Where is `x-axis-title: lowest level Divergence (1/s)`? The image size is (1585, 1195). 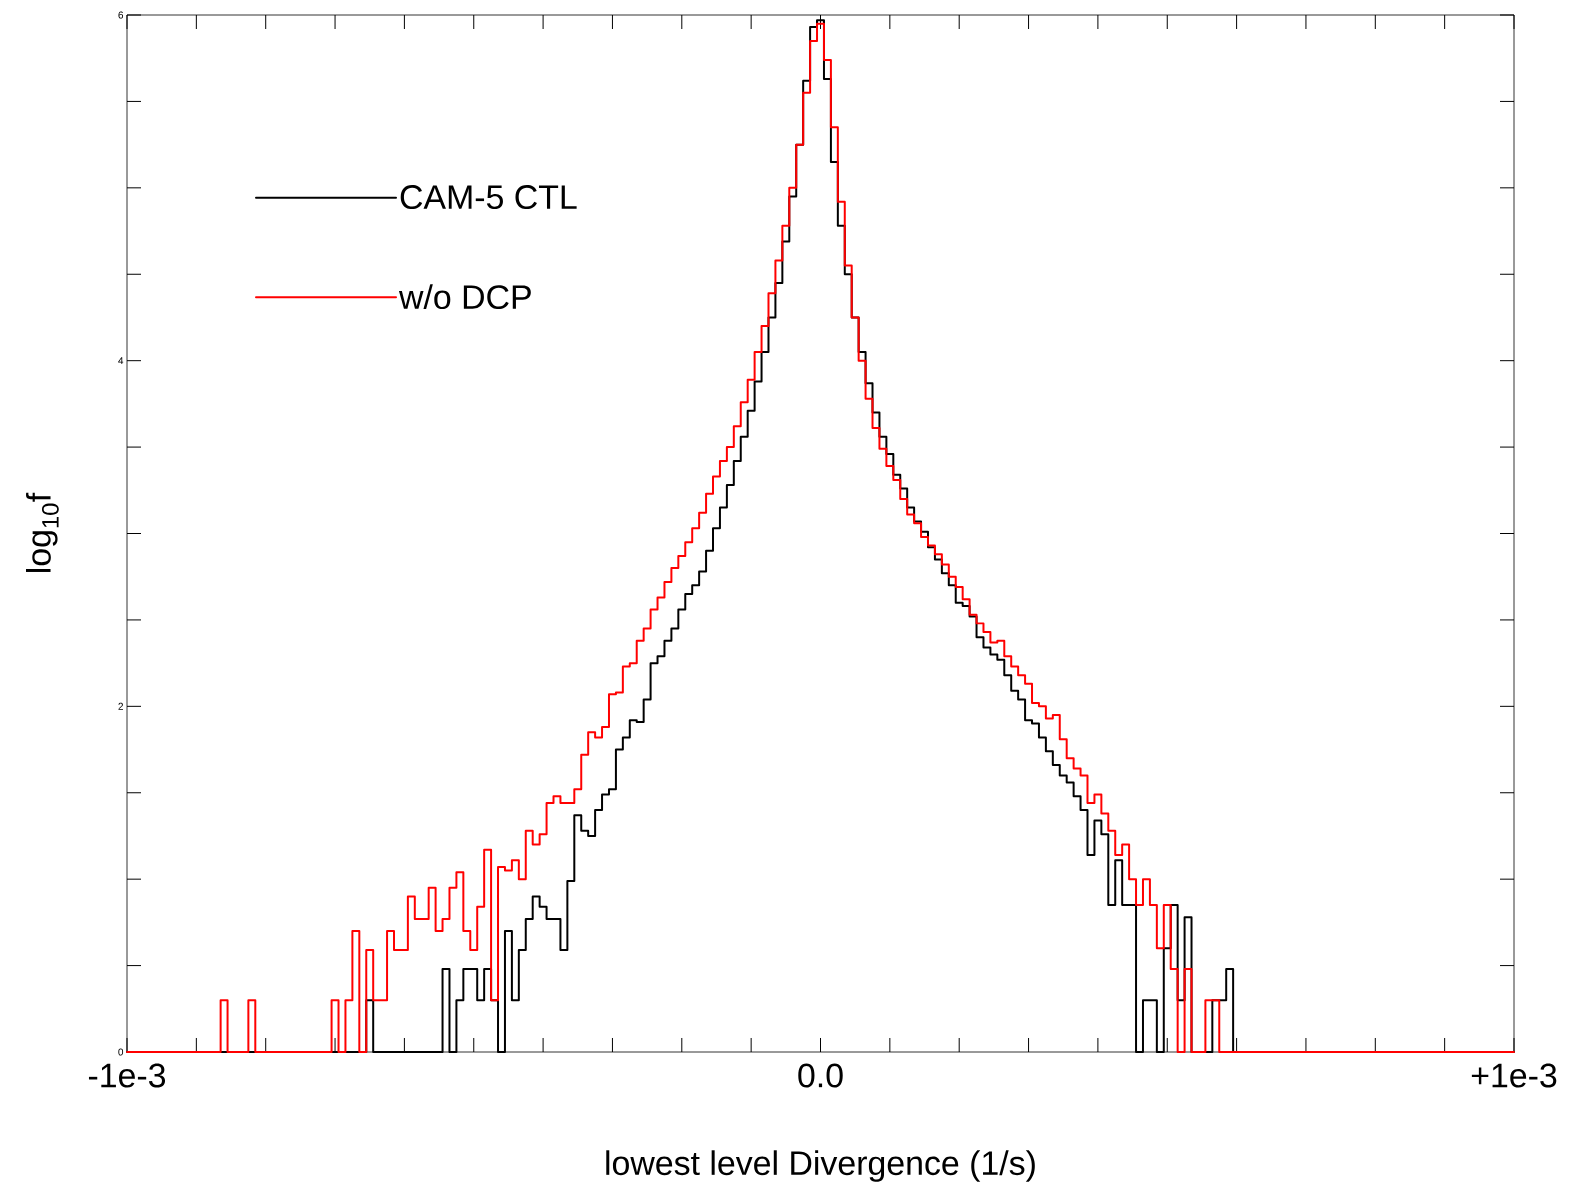 x-axis-title: lowest level Divergence (1/s) is located at coordinates (820, 1166).